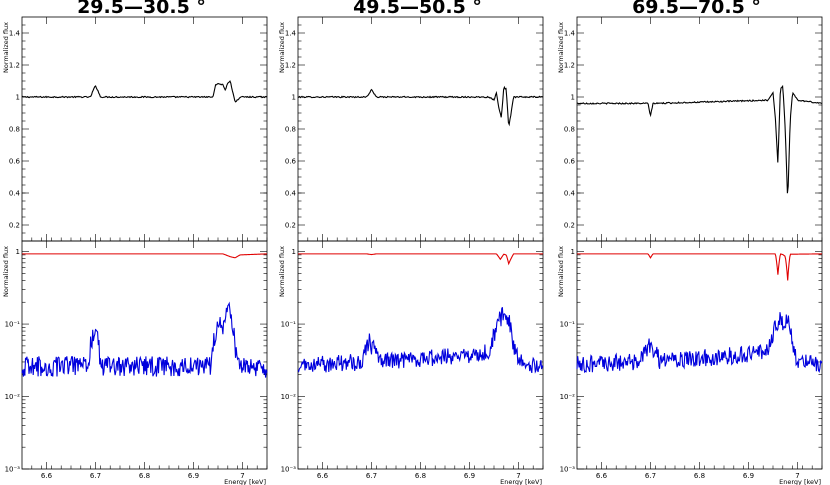 The image size is (830, 485). What do you see at coordinates (141, 9) in the screenshot?
I see `chart-title: 29.5—30.5 °` at bounding box center [141, 9].